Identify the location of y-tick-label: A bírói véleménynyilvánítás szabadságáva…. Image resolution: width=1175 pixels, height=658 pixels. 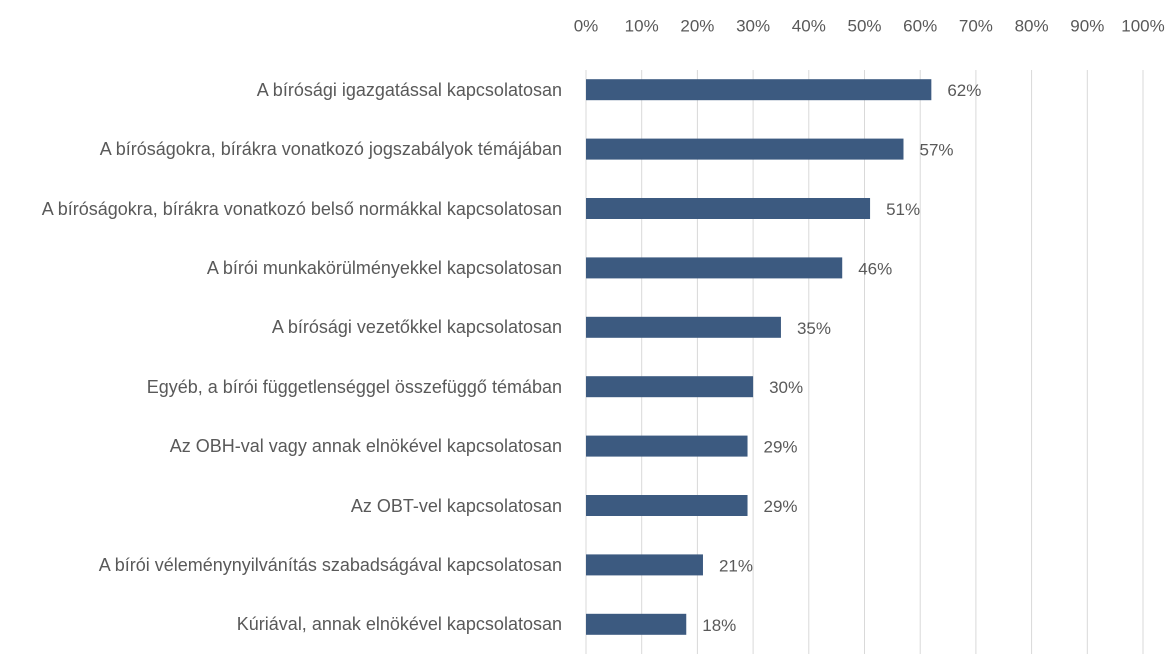
(330, 564).